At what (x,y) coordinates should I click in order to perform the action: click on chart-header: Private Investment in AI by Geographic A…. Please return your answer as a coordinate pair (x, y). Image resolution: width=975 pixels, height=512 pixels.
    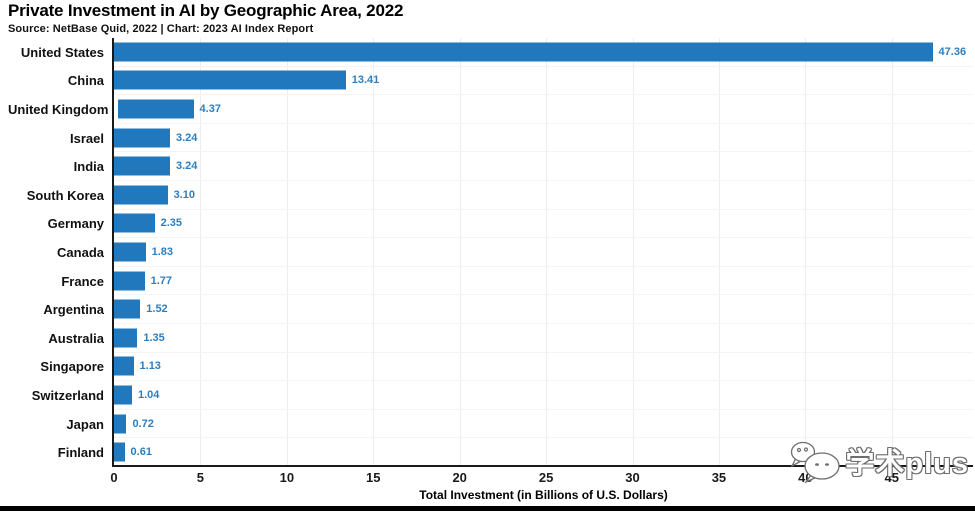
    Looking at the image, I should click on (205, 18).